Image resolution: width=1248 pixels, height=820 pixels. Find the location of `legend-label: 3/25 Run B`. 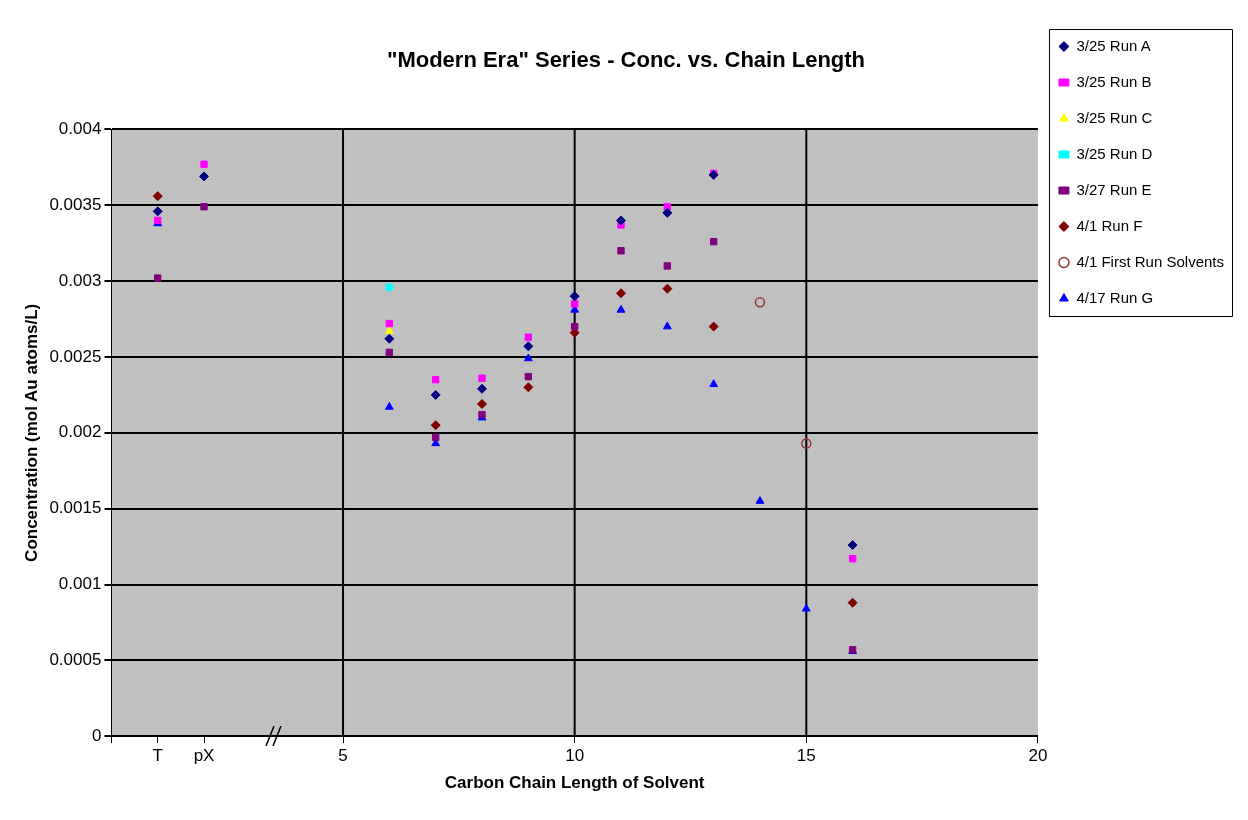

legend-label: 3/25 Run B is located at coordinates (1114, 81).